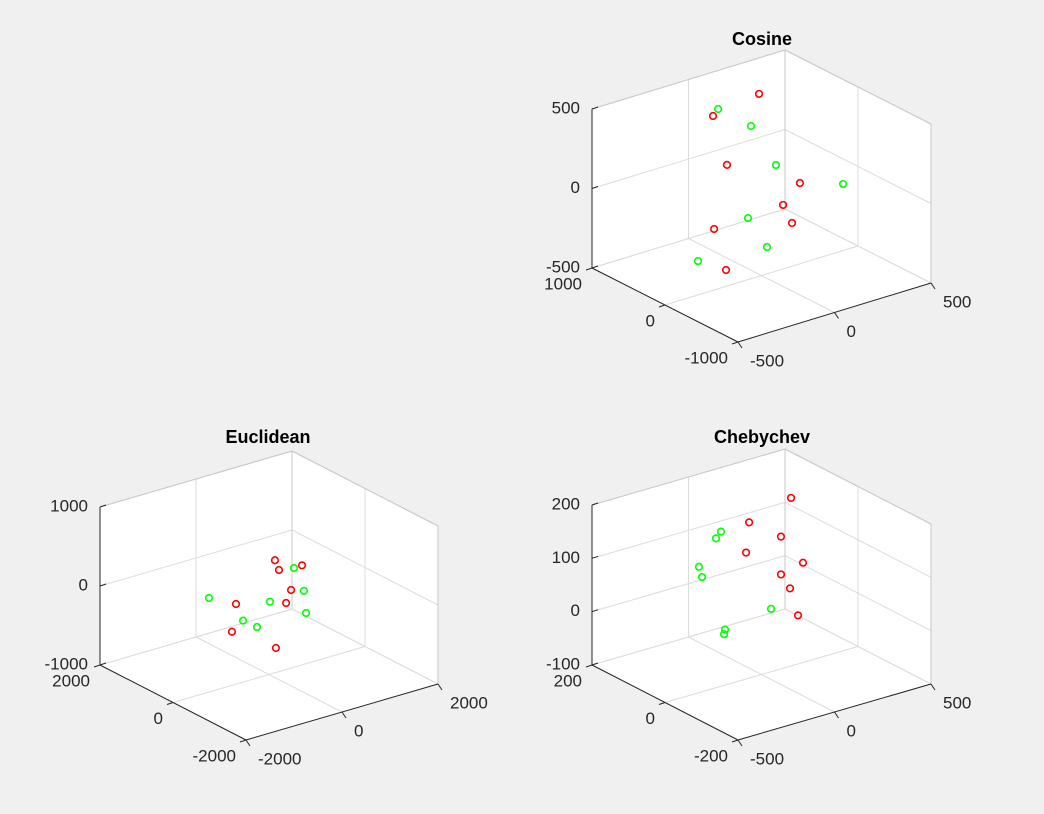 This screenshot has height=814, width=1044. What do you see at coordinates (762, 437) in the screenshot?
I see `chart-title: Chebychev` at bounding box center [762, 437].